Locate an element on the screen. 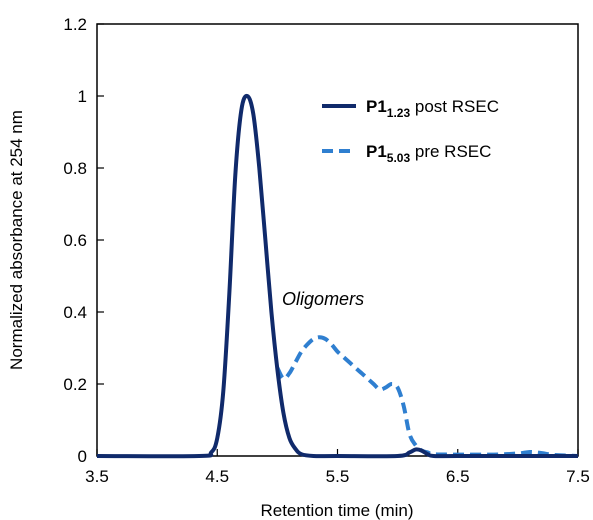 The height and width of the screenshot is (520, 593). y-tick-label: 1 is located at coordinates (82, 96).